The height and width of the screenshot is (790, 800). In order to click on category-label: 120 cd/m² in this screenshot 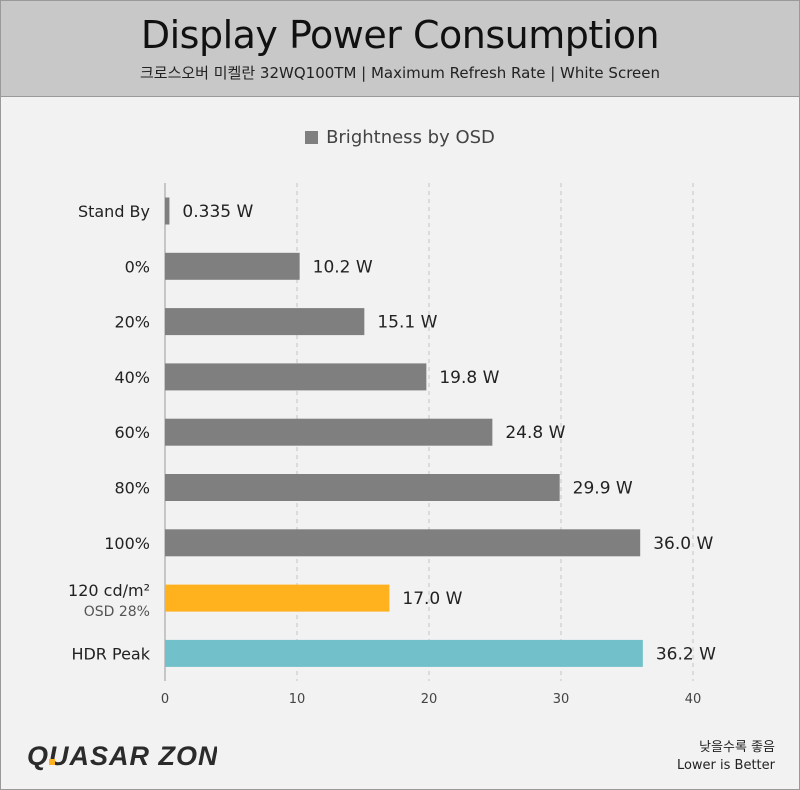, I will do `click(109, 590)`.